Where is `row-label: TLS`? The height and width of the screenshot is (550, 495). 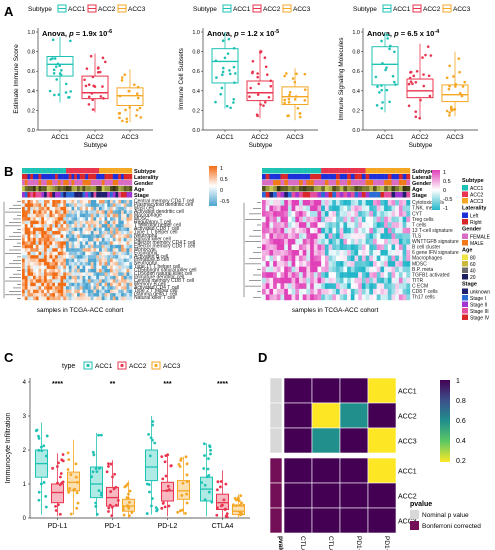
row-label: TLS is located at coordinates (417, 237).